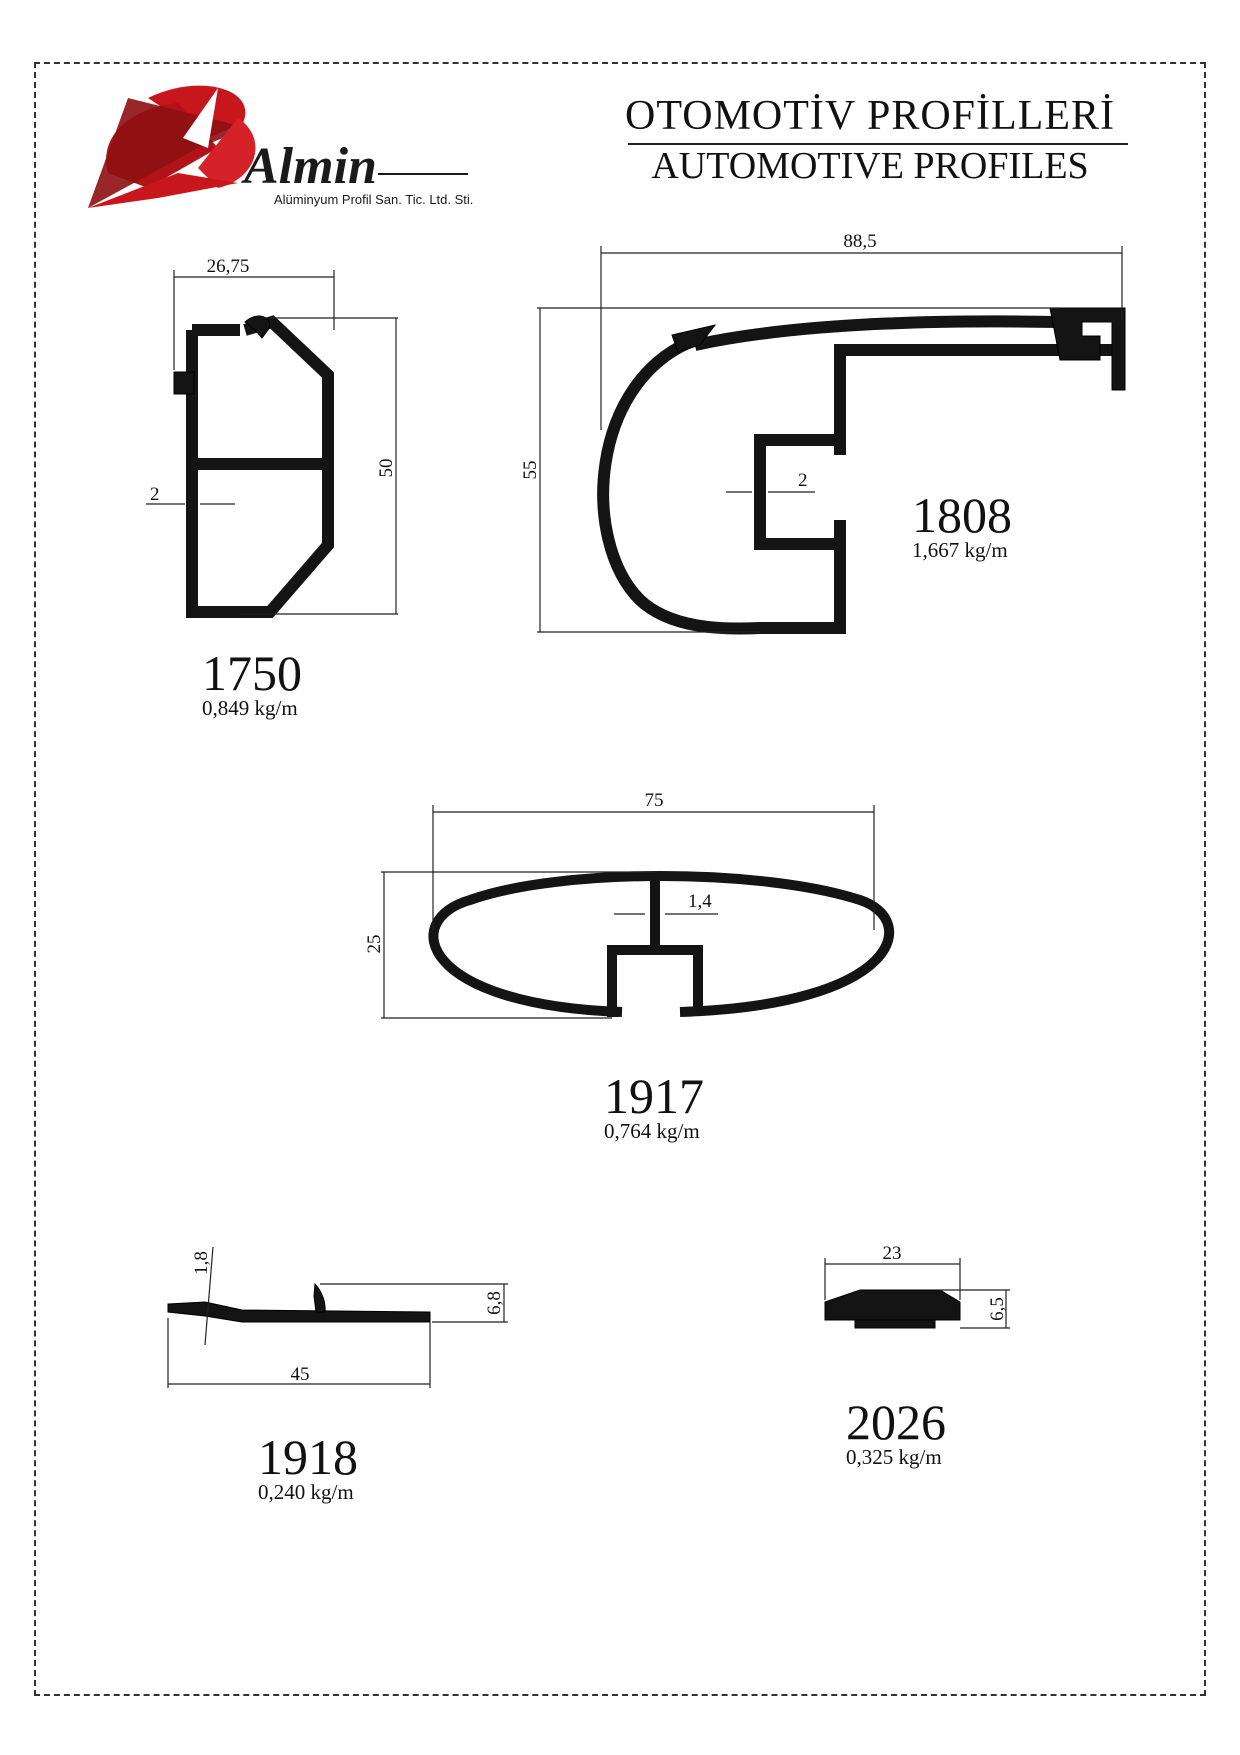 The width and height of the screenshot is (1240, 1755). Describe the element at coordinates (870, 166) in the screenshot. I see `page-title-english: AUTOMOTIVE PROFILES` at that location.